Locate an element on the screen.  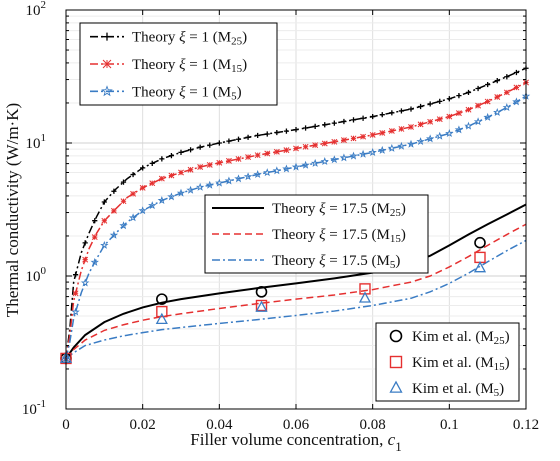
y-tick-label: 10⁻¹ is located at coordinates (34, 408).